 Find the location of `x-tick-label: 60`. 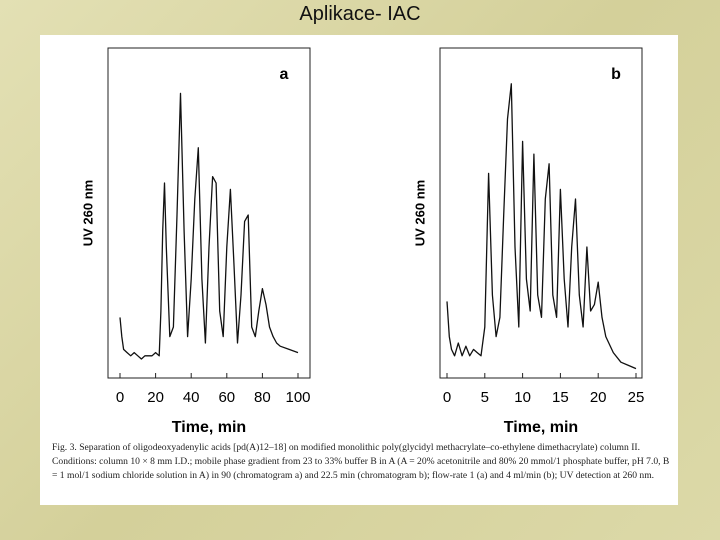

x-tick-label: 60 is located at coordinates (226, 397).